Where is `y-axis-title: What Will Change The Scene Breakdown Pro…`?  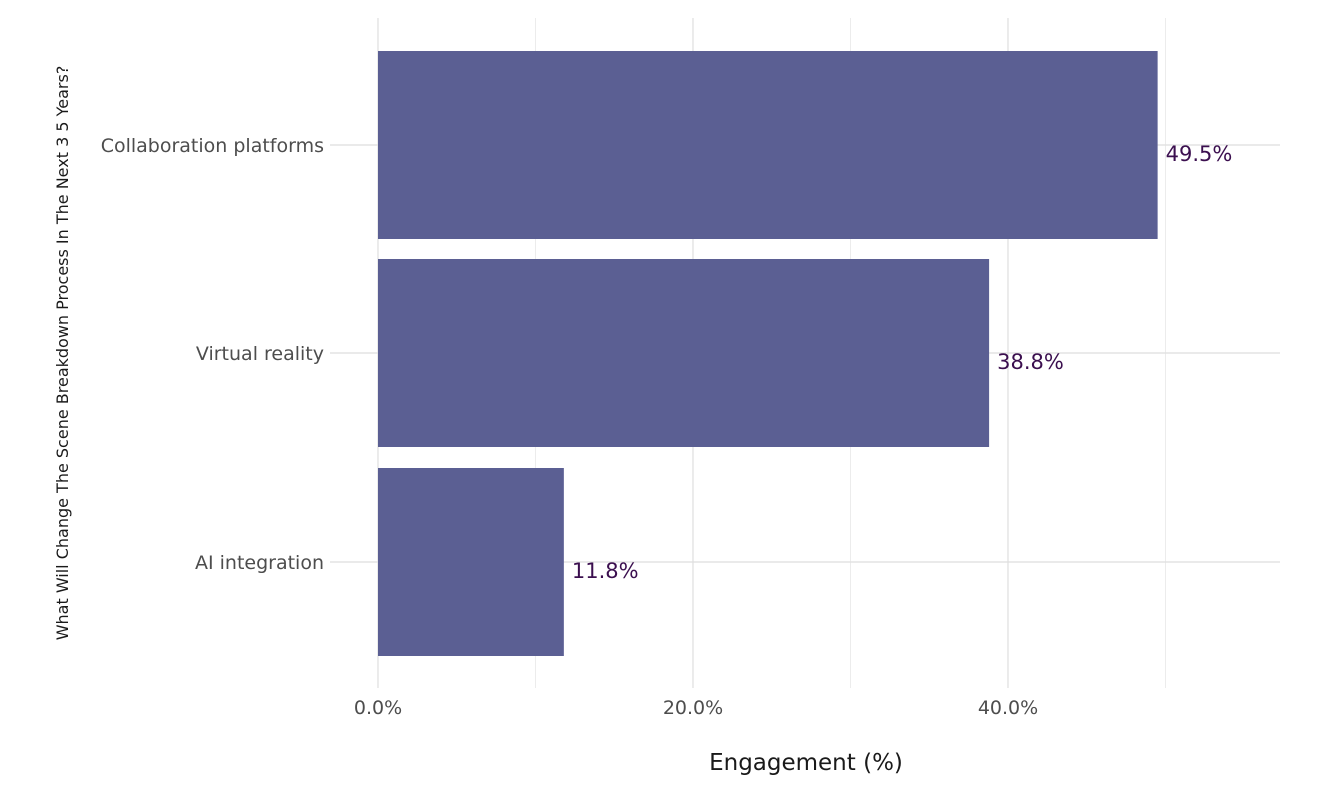 y-axis-title: What Will Change The Scene Breakdown Pro… is located at coordinates (62, 353).